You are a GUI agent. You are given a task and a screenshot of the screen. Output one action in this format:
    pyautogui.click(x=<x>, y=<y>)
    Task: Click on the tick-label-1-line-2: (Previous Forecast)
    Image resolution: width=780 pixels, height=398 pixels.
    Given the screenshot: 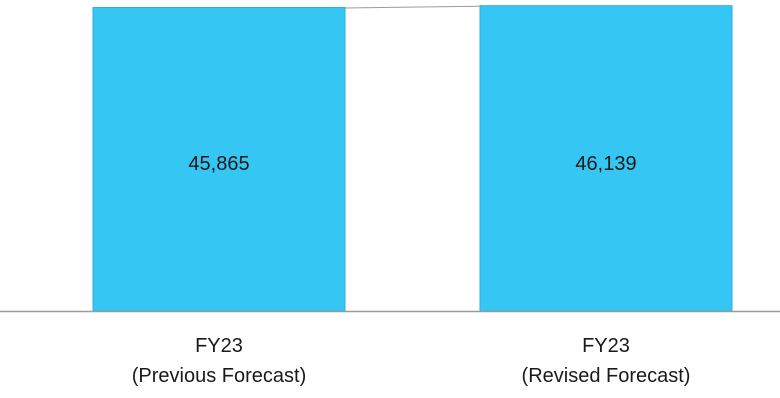 What is the action you would take?
    pyautogui.click(x=219, y=376)
    